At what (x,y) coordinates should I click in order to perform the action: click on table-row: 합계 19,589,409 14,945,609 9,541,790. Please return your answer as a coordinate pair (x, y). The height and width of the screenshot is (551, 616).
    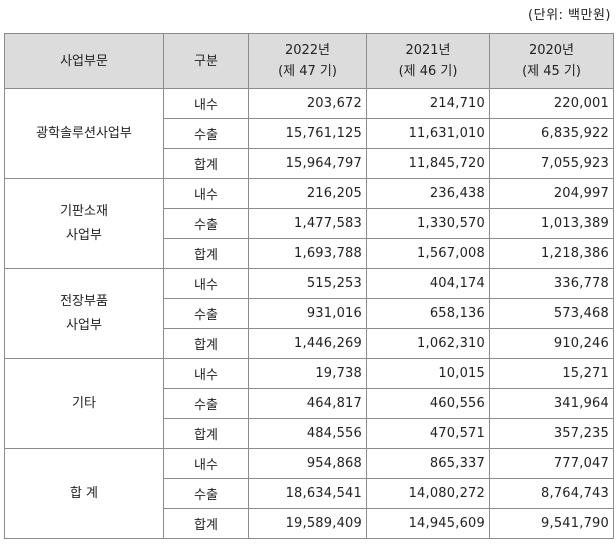
    Looking at the image, I should click on (309, 523).